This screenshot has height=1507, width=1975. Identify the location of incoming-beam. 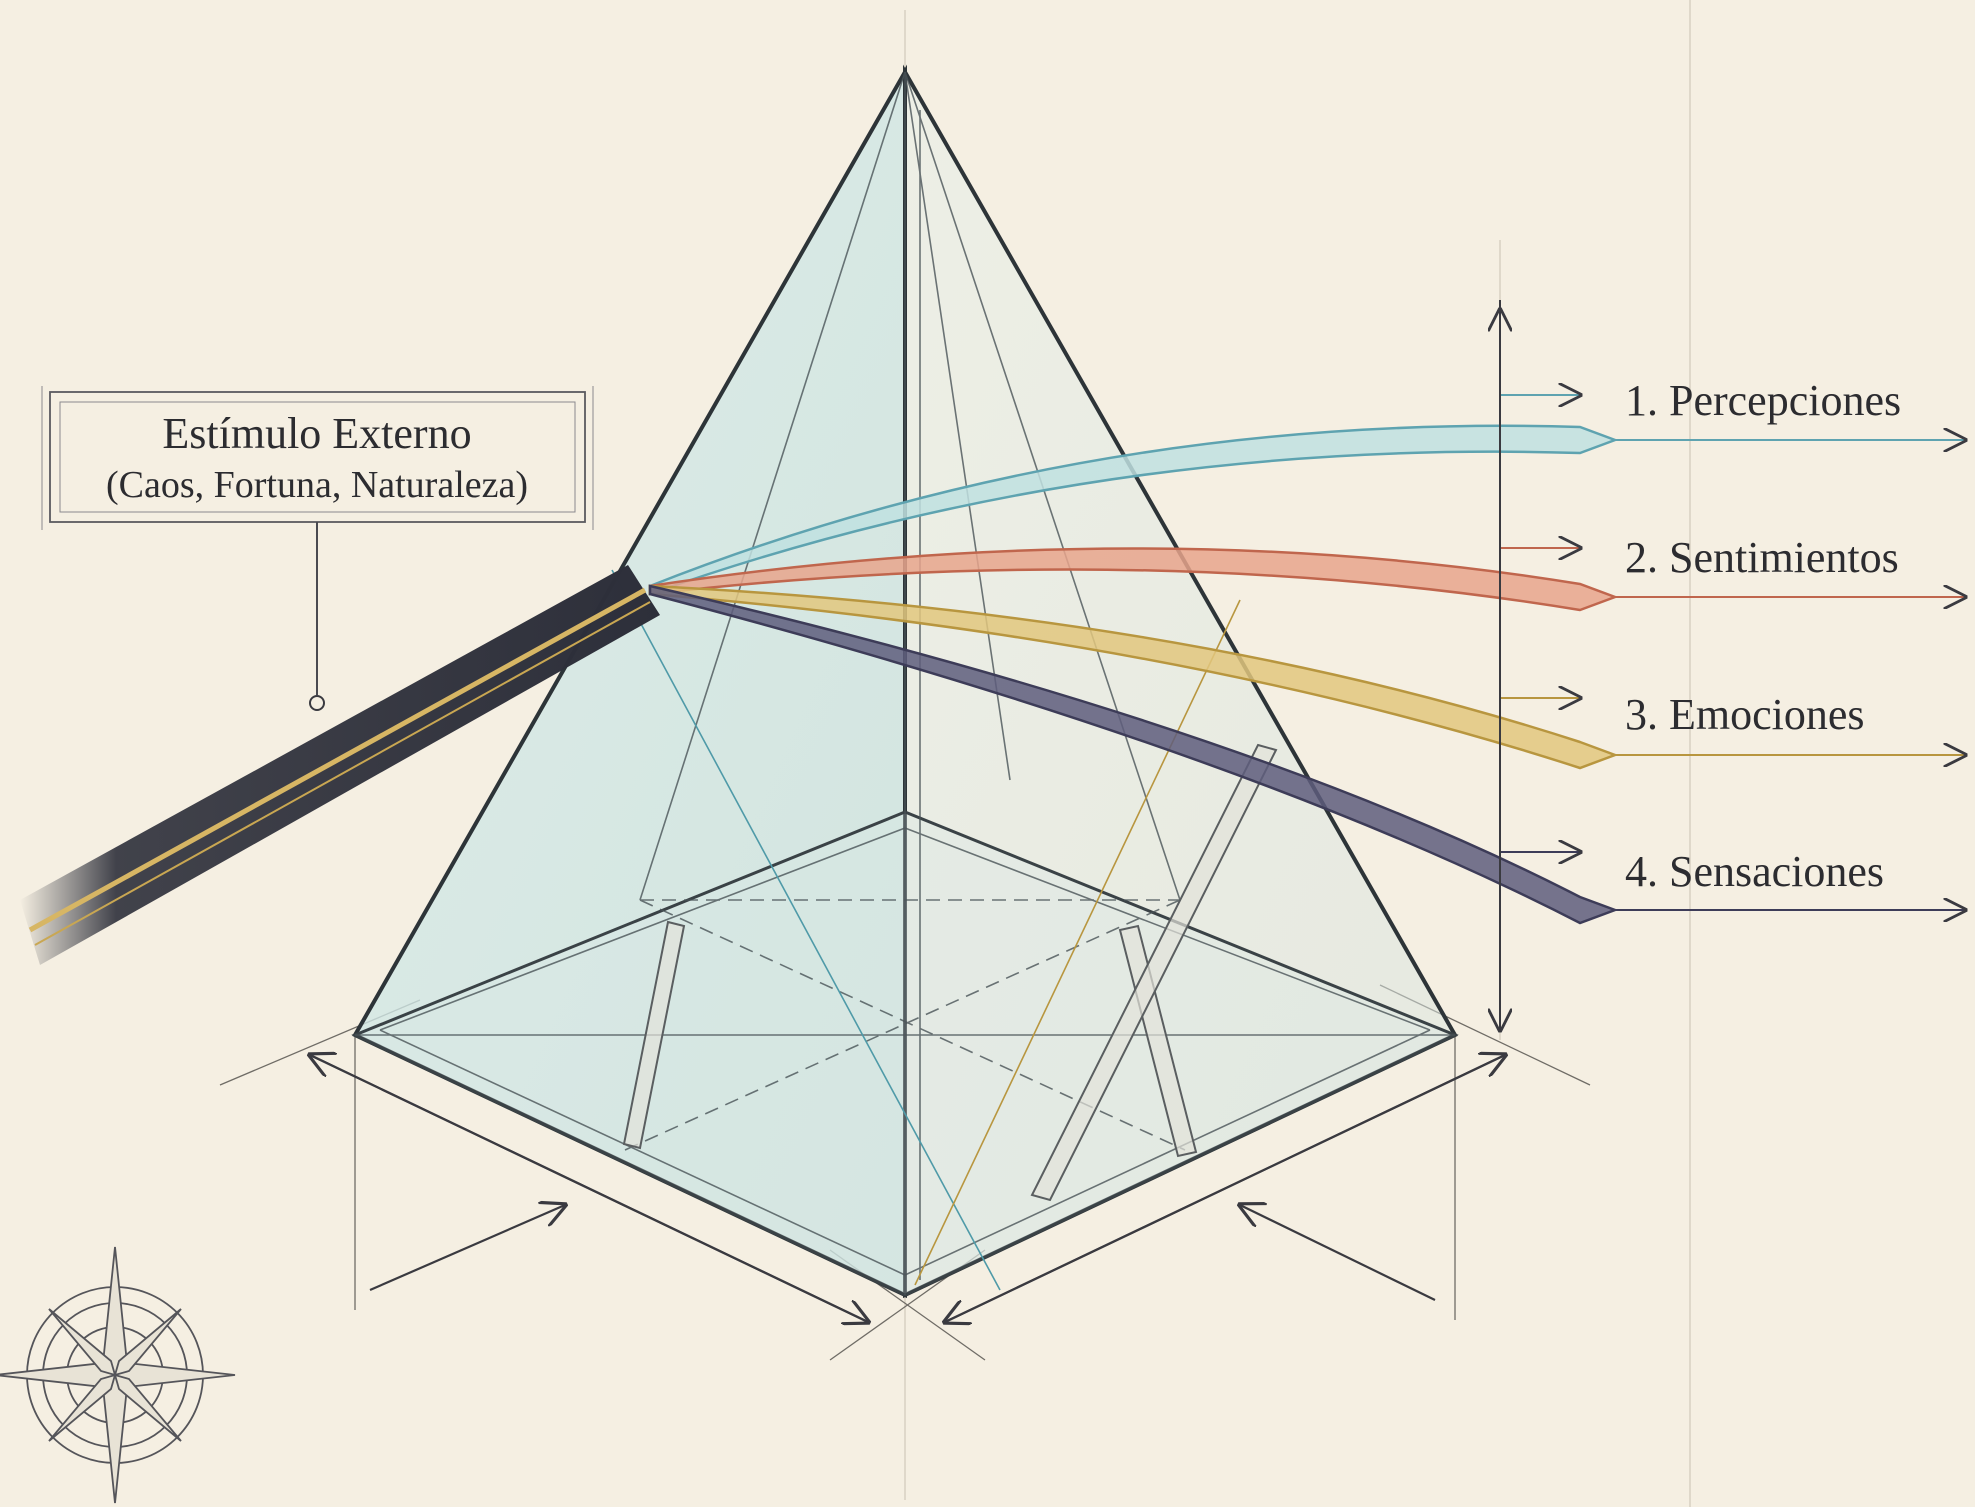
(340, 765).